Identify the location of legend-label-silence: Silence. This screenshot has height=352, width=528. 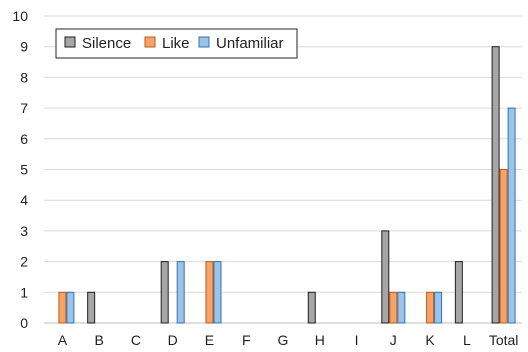
(106, 43).